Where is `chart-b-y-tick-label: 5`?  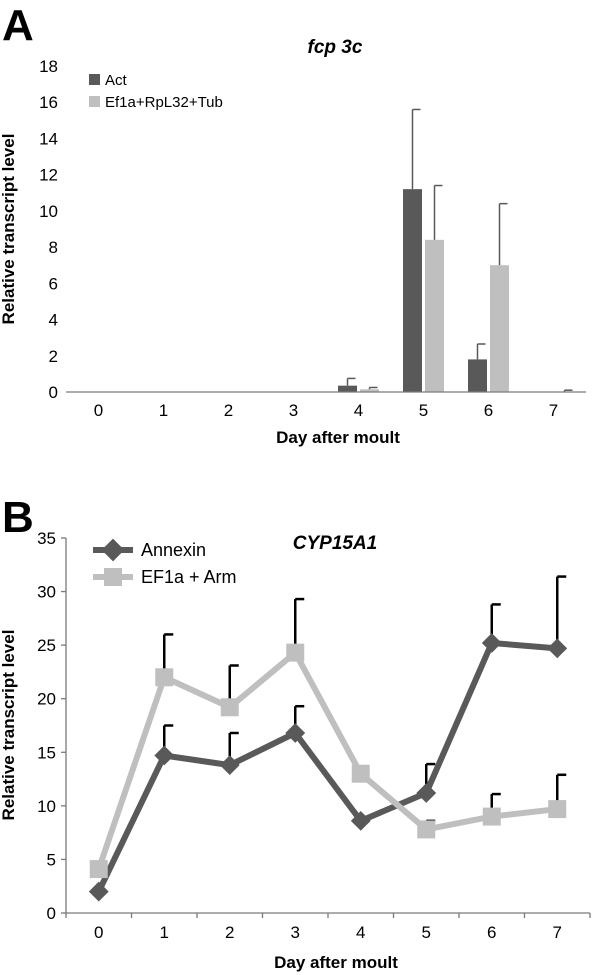 chart-b-y-tick-label: 5 is located at coordinates (51, 859).